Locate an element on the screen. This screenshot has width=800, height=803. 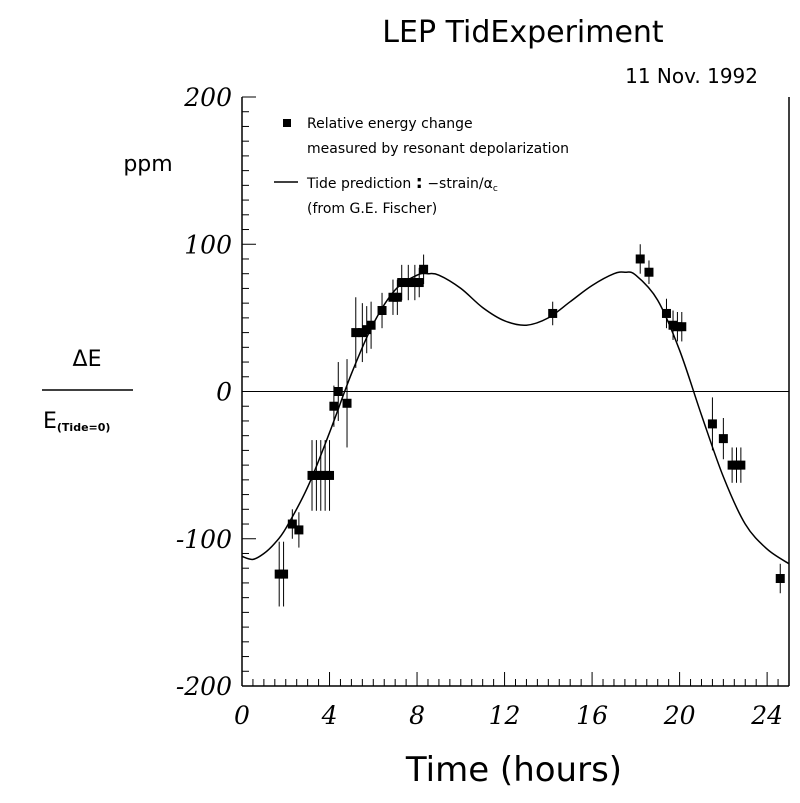
legend-points-line1: Relative energy change is located at coordinates (390, 124).